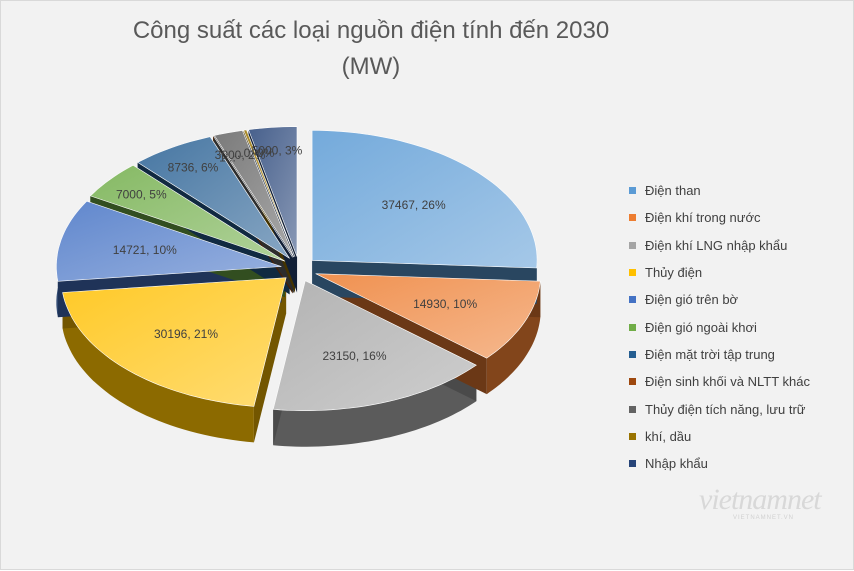 This screenshot has height=571, width=854. What do you see at coordinates (674, 273) in the screenshot?
I see `legend-label-3: Thủy điện` at bounding box center [674, 273].